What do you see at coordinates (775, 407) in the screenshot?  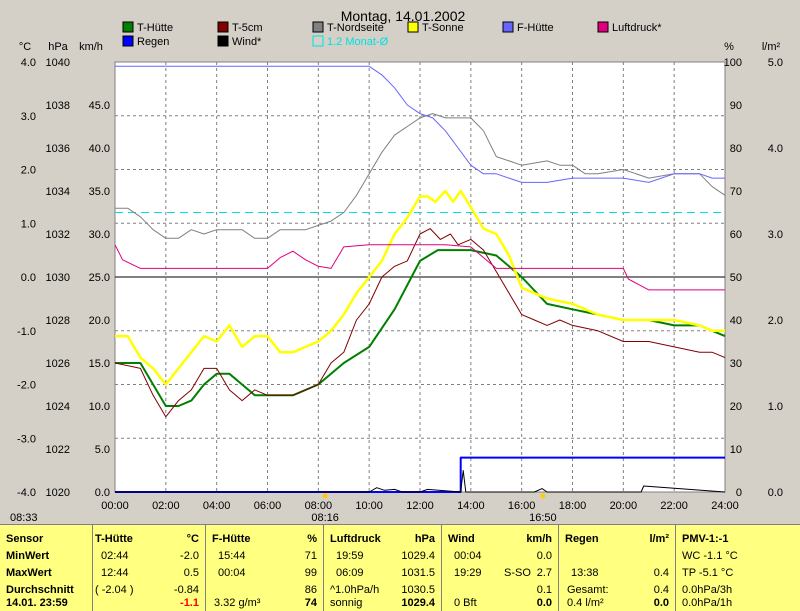 I see `rain-tick: 1.0` at bounding box center [775, 407].